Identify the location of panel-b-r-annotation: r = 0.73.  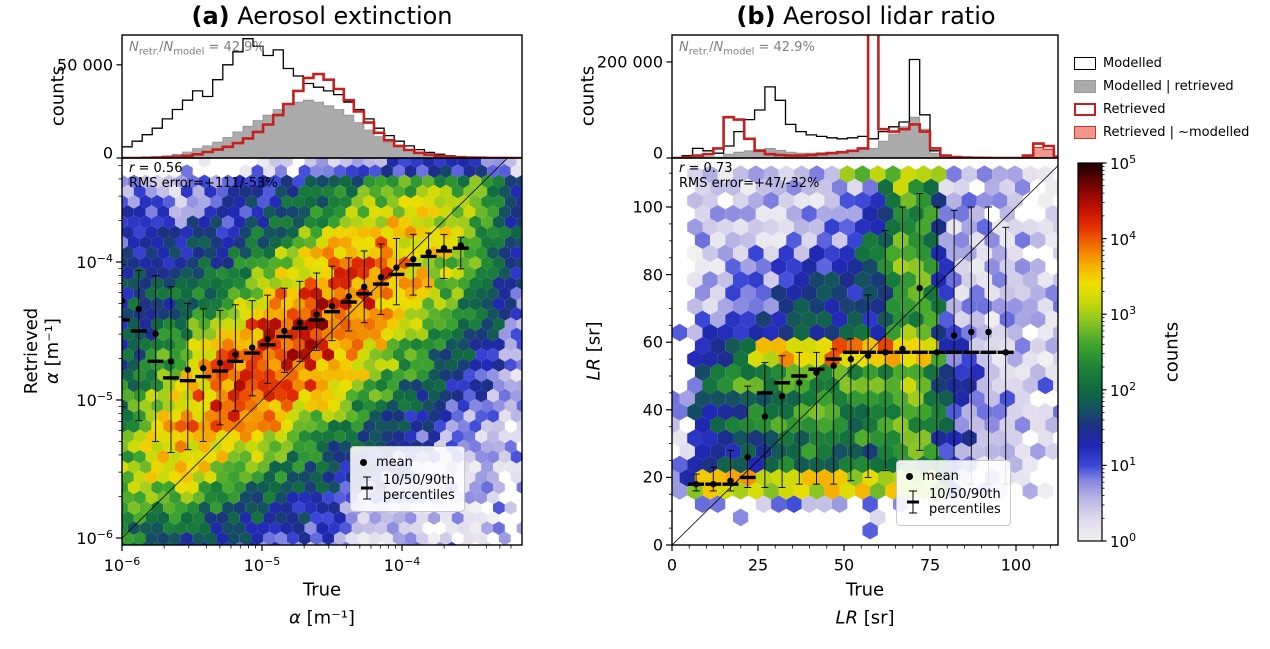
(706, 168).